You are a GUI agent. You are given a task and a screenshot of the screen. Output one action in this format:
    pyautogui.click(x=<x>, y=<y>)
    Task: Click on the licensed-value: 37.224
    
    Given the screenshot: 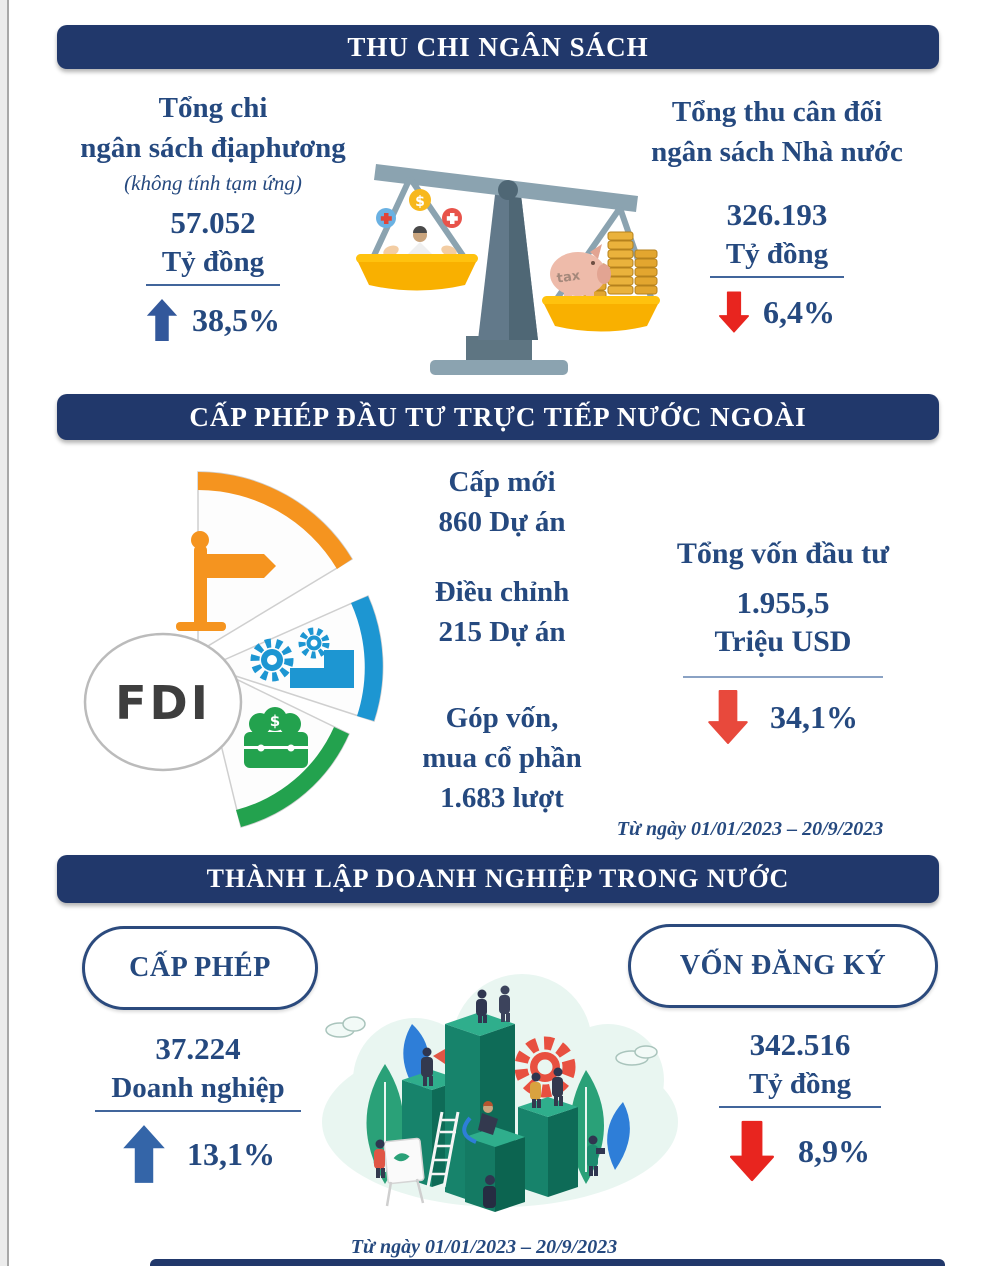 What is the action you would take?
    pyautogui.click(x=198, y=1048)
    